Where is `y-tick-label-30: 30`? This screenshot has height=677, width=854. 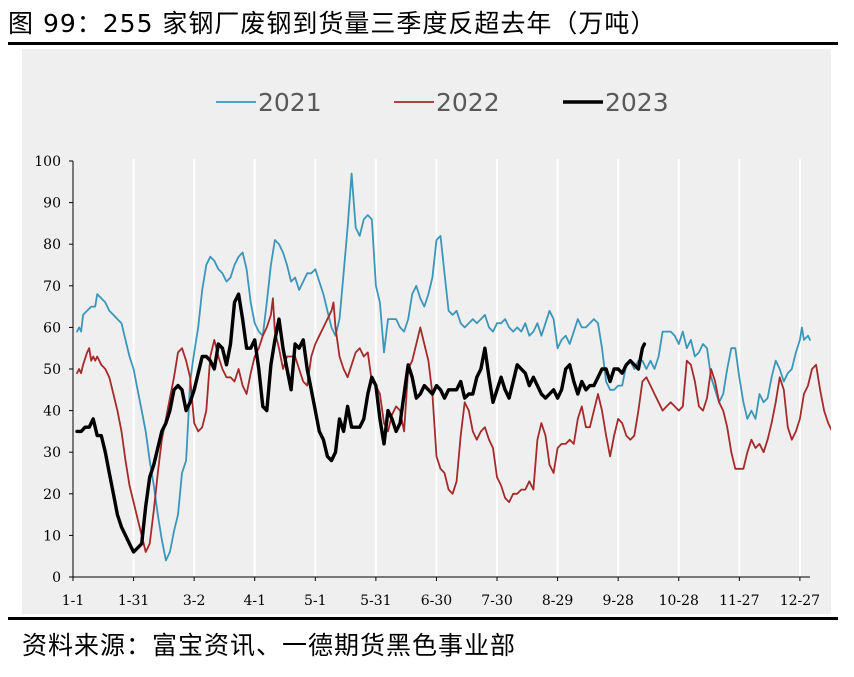 y-tick-label-30: 30 is located at coordinates (52, 453).